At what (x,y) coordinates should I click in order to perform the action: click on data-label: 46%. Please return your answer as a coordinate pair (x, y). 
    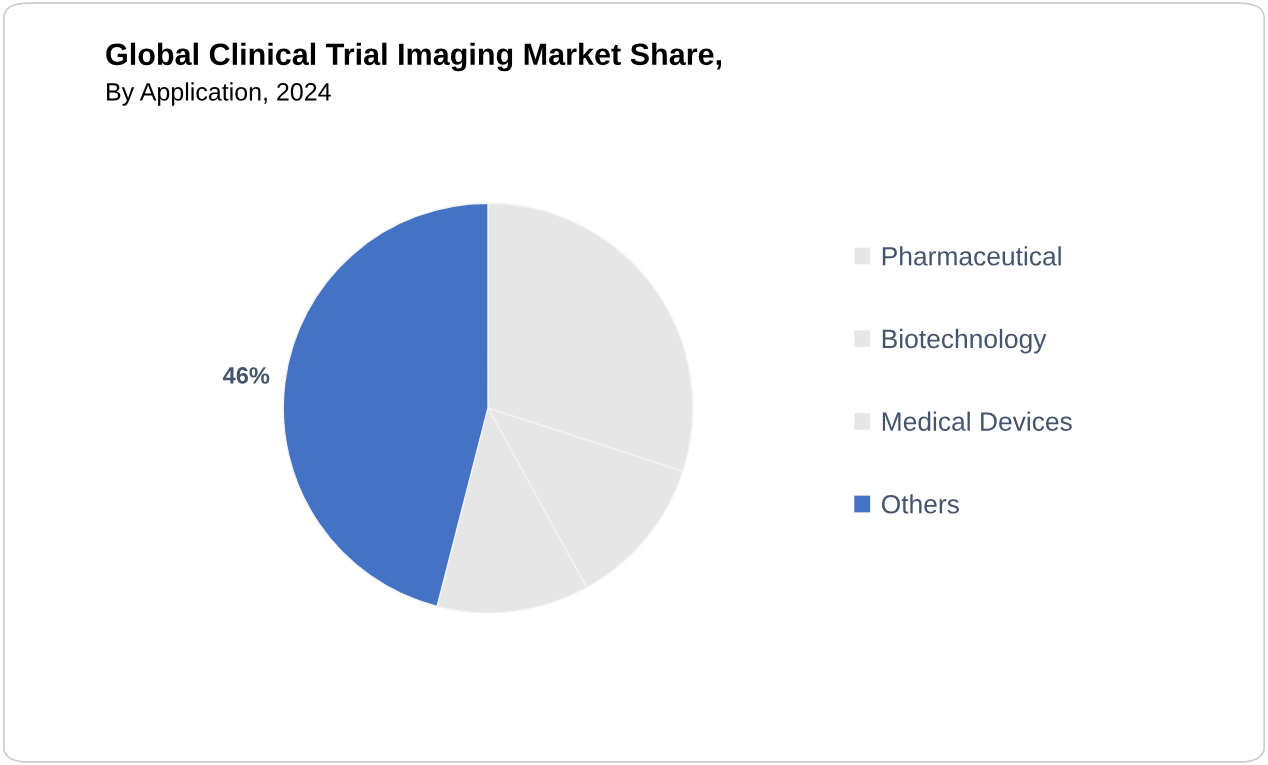
    Looking at the image, I should click on (246, 375).